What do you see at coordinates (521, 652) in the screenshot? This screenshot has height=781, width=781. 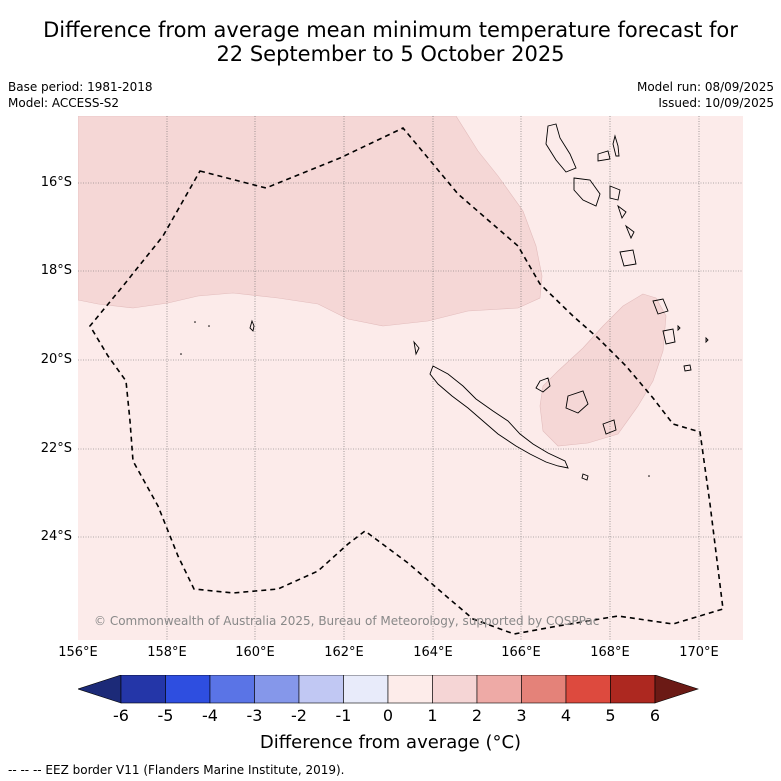 I see `lon-label-166e: 166°E` at bounding box center [521, 652].